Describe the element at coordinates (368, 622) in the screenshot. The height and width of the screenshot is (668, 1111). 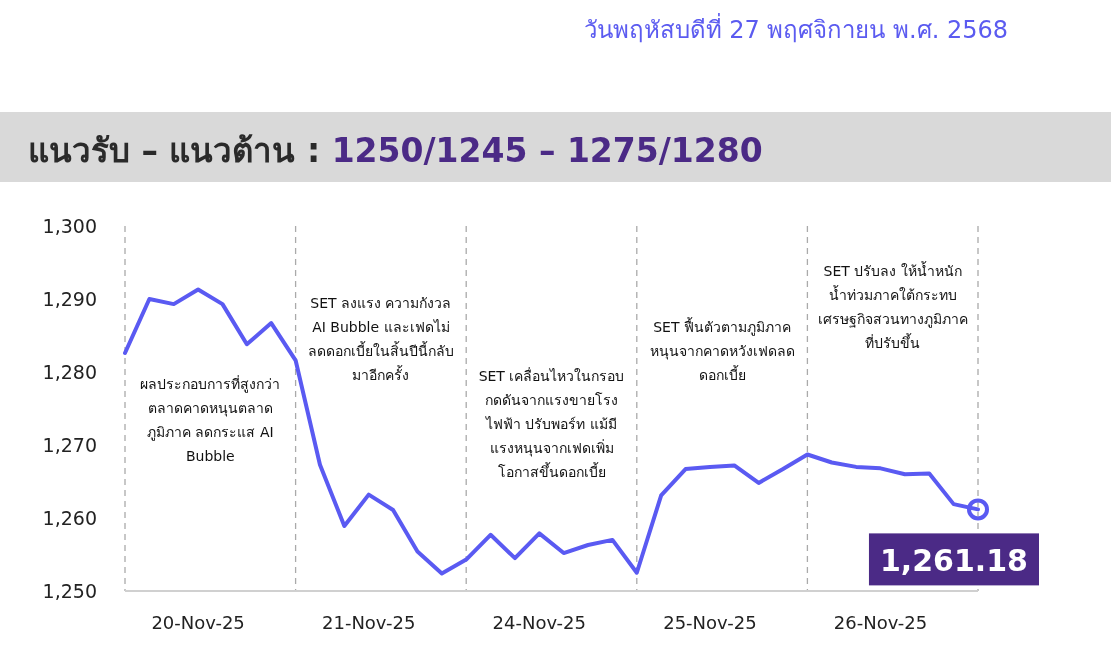
I see `x-tick-label: 21-Nov-25` at that location.